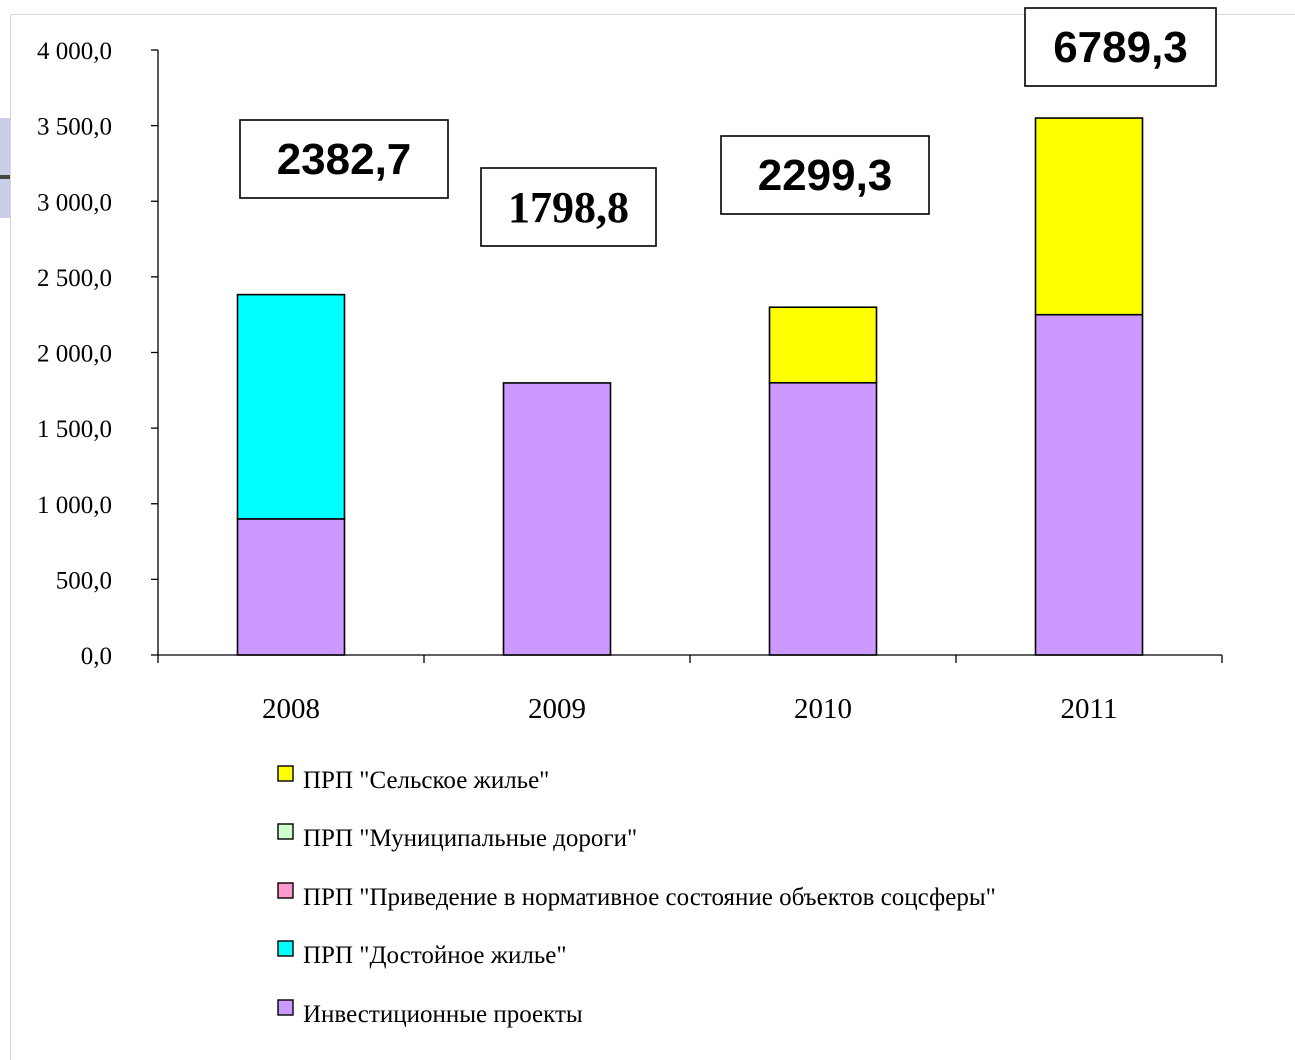 The image size is (1295, 1060). I want to click on side-tab-notch, so click(5, 177).